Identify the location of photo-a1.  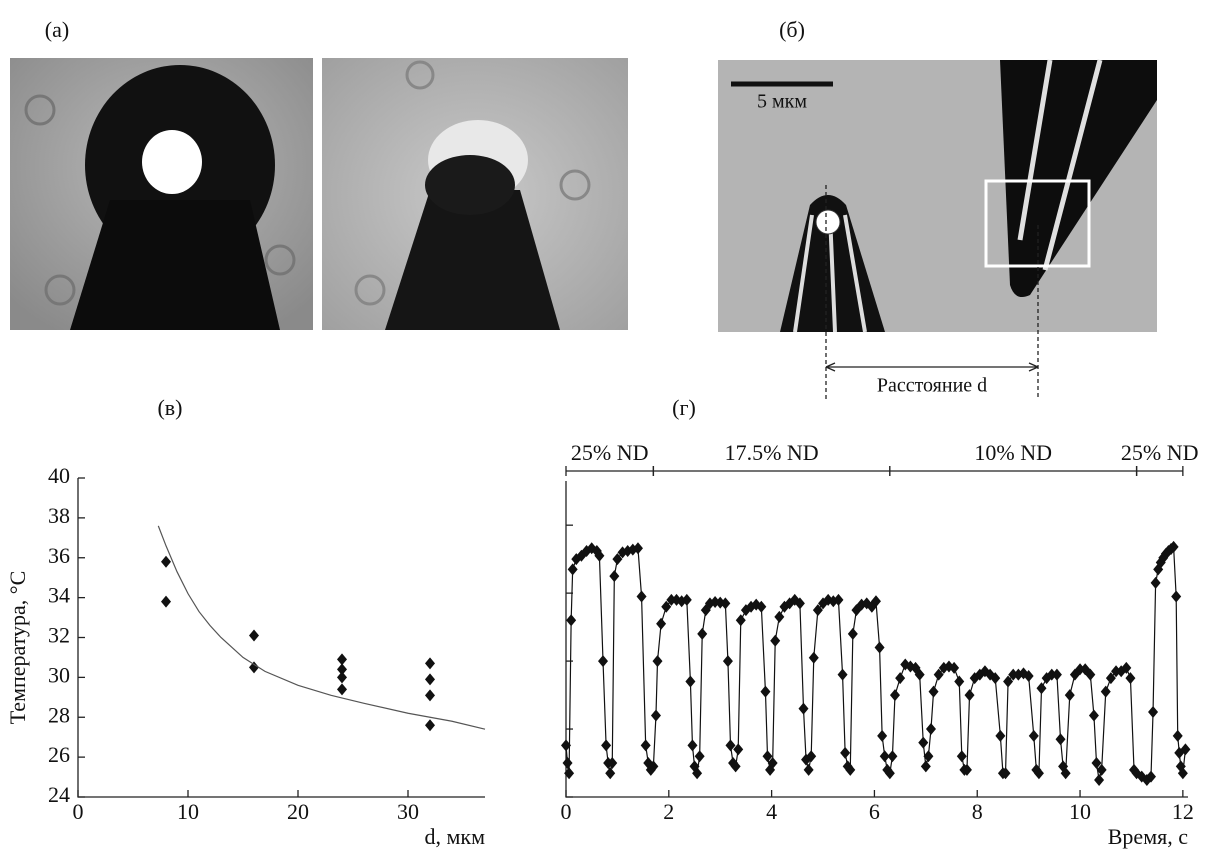
(161, 194).